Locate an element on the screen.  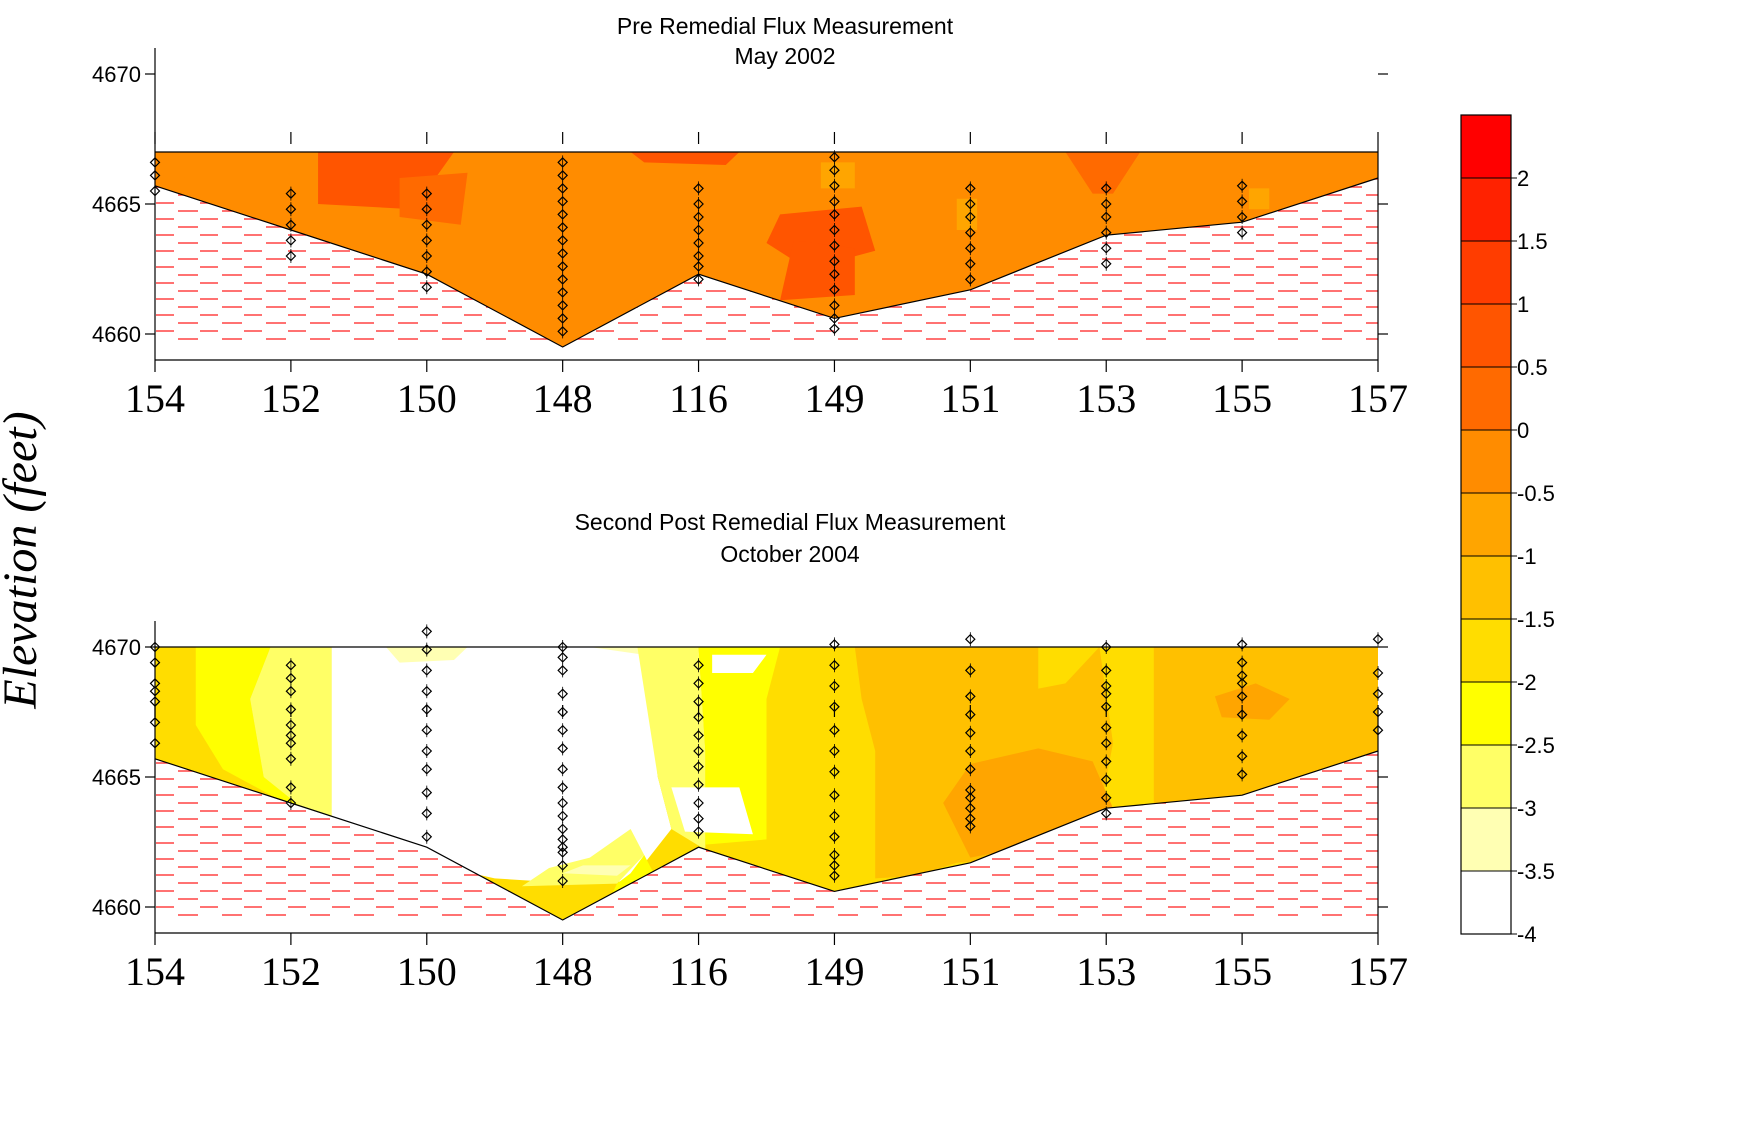
colorbar-tick-label: -4 is located at coordinates (1527, 934).